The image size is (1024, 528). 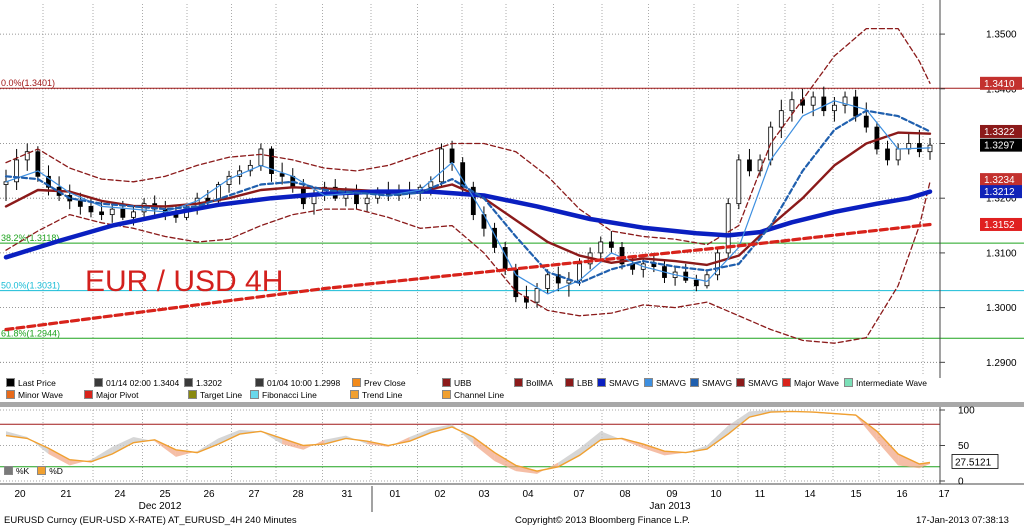 I want to click on panel-separator, so click(x=512, y=404).